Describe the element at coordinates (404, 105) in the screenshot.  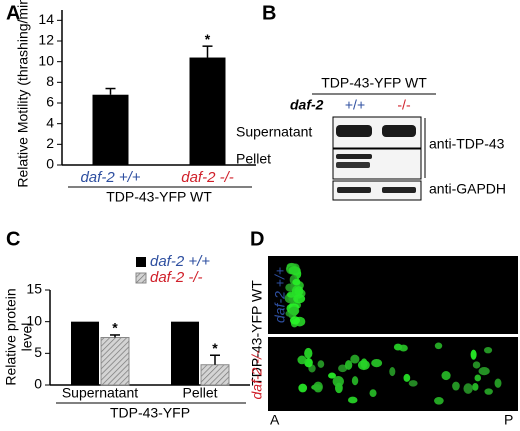
I see `blot-genotype: -/-` at that location.